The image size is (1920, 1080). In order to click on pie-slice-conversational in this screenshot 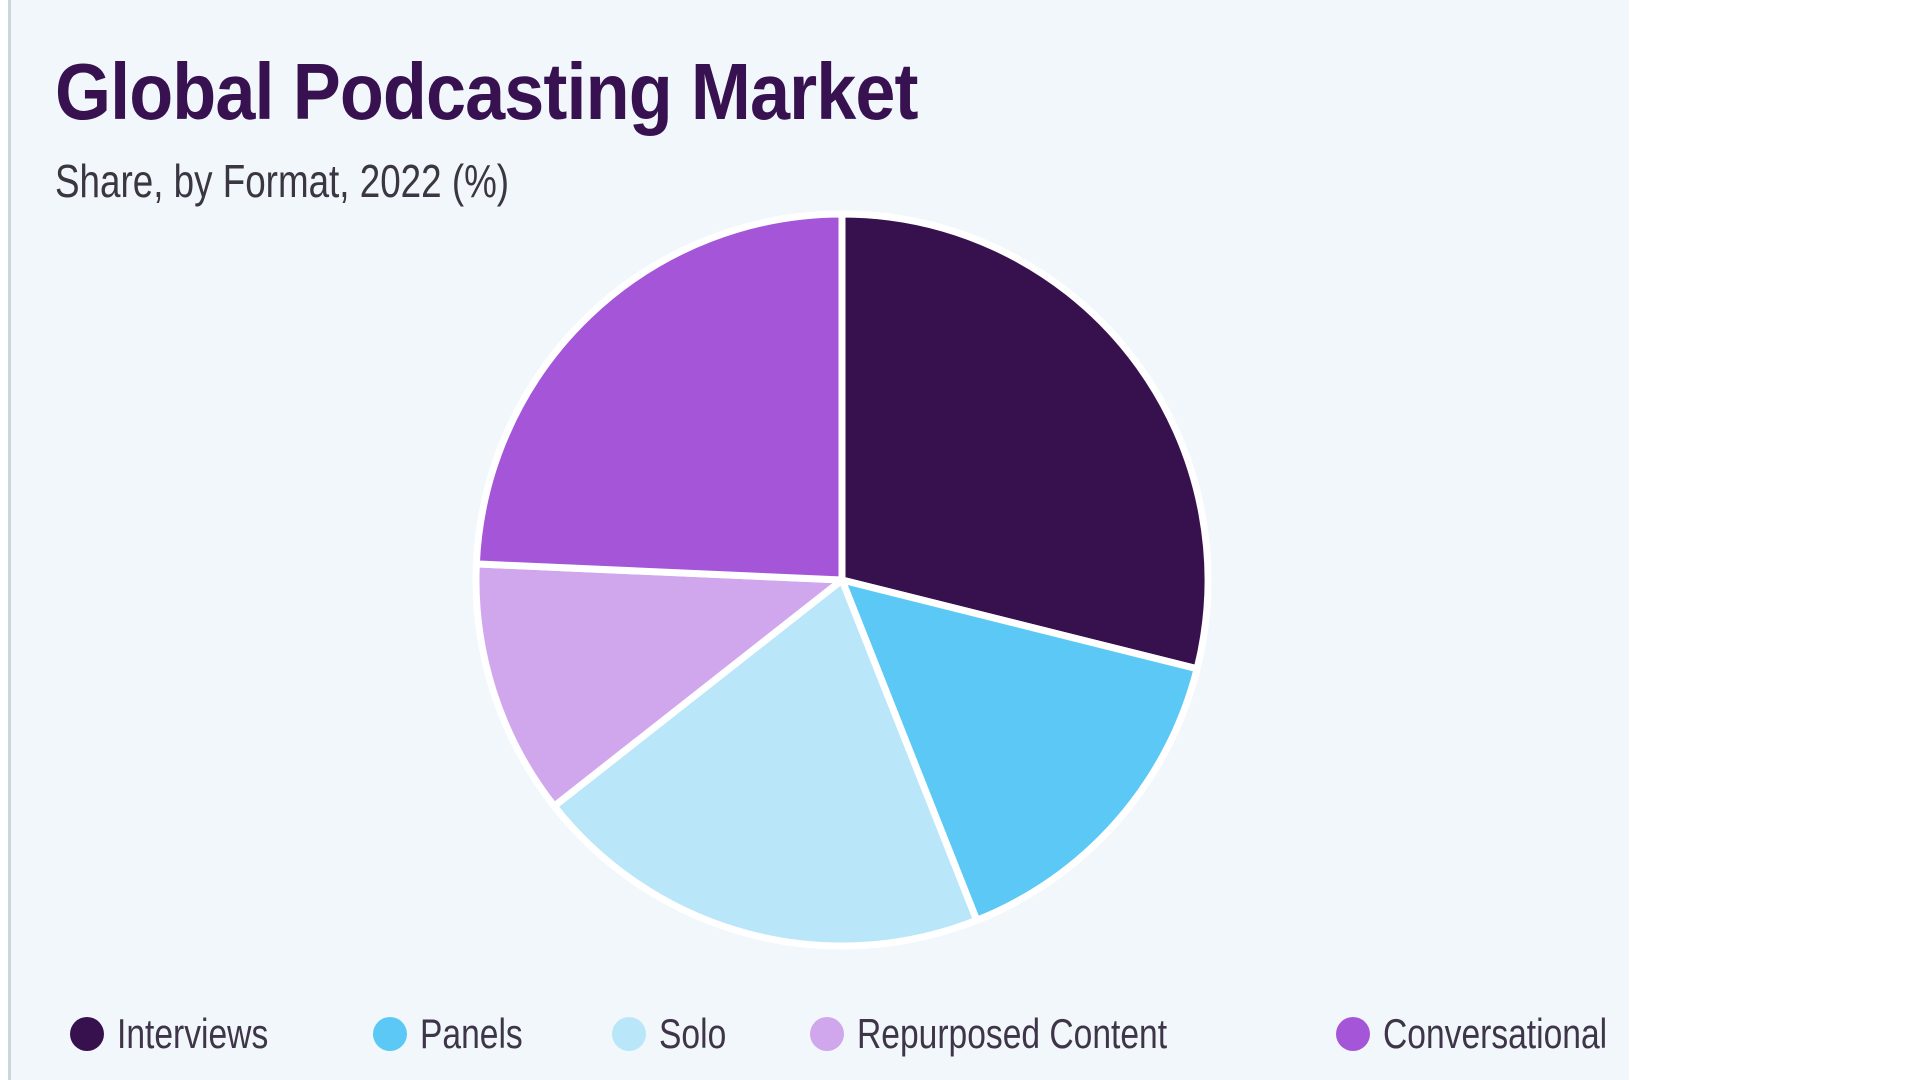, I will do `click(659, 397)`.